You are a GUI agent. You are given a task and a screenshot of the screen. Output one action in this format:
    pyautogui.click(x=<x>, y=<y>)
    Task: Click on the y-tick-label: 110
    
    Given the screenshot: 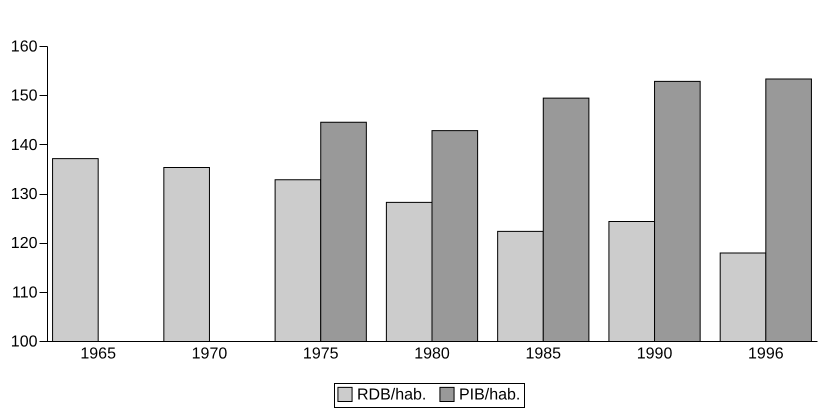 What is the action you would take?
    pyautogui.click(x=25, y=293)
    